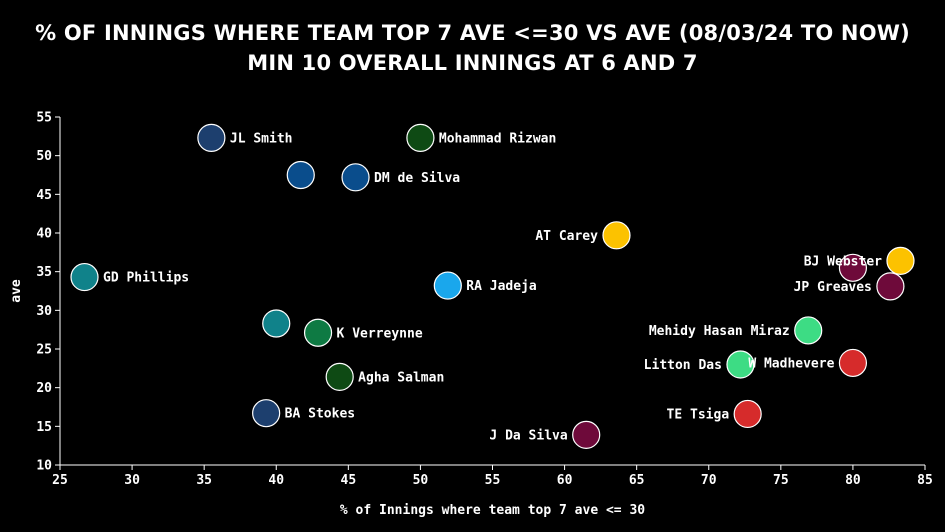 The image size is (945, 532). What do you see at coordinates (132, 480) in the screenshot?
I see `x-tick-label: 30` at bounding box center [132, 480].